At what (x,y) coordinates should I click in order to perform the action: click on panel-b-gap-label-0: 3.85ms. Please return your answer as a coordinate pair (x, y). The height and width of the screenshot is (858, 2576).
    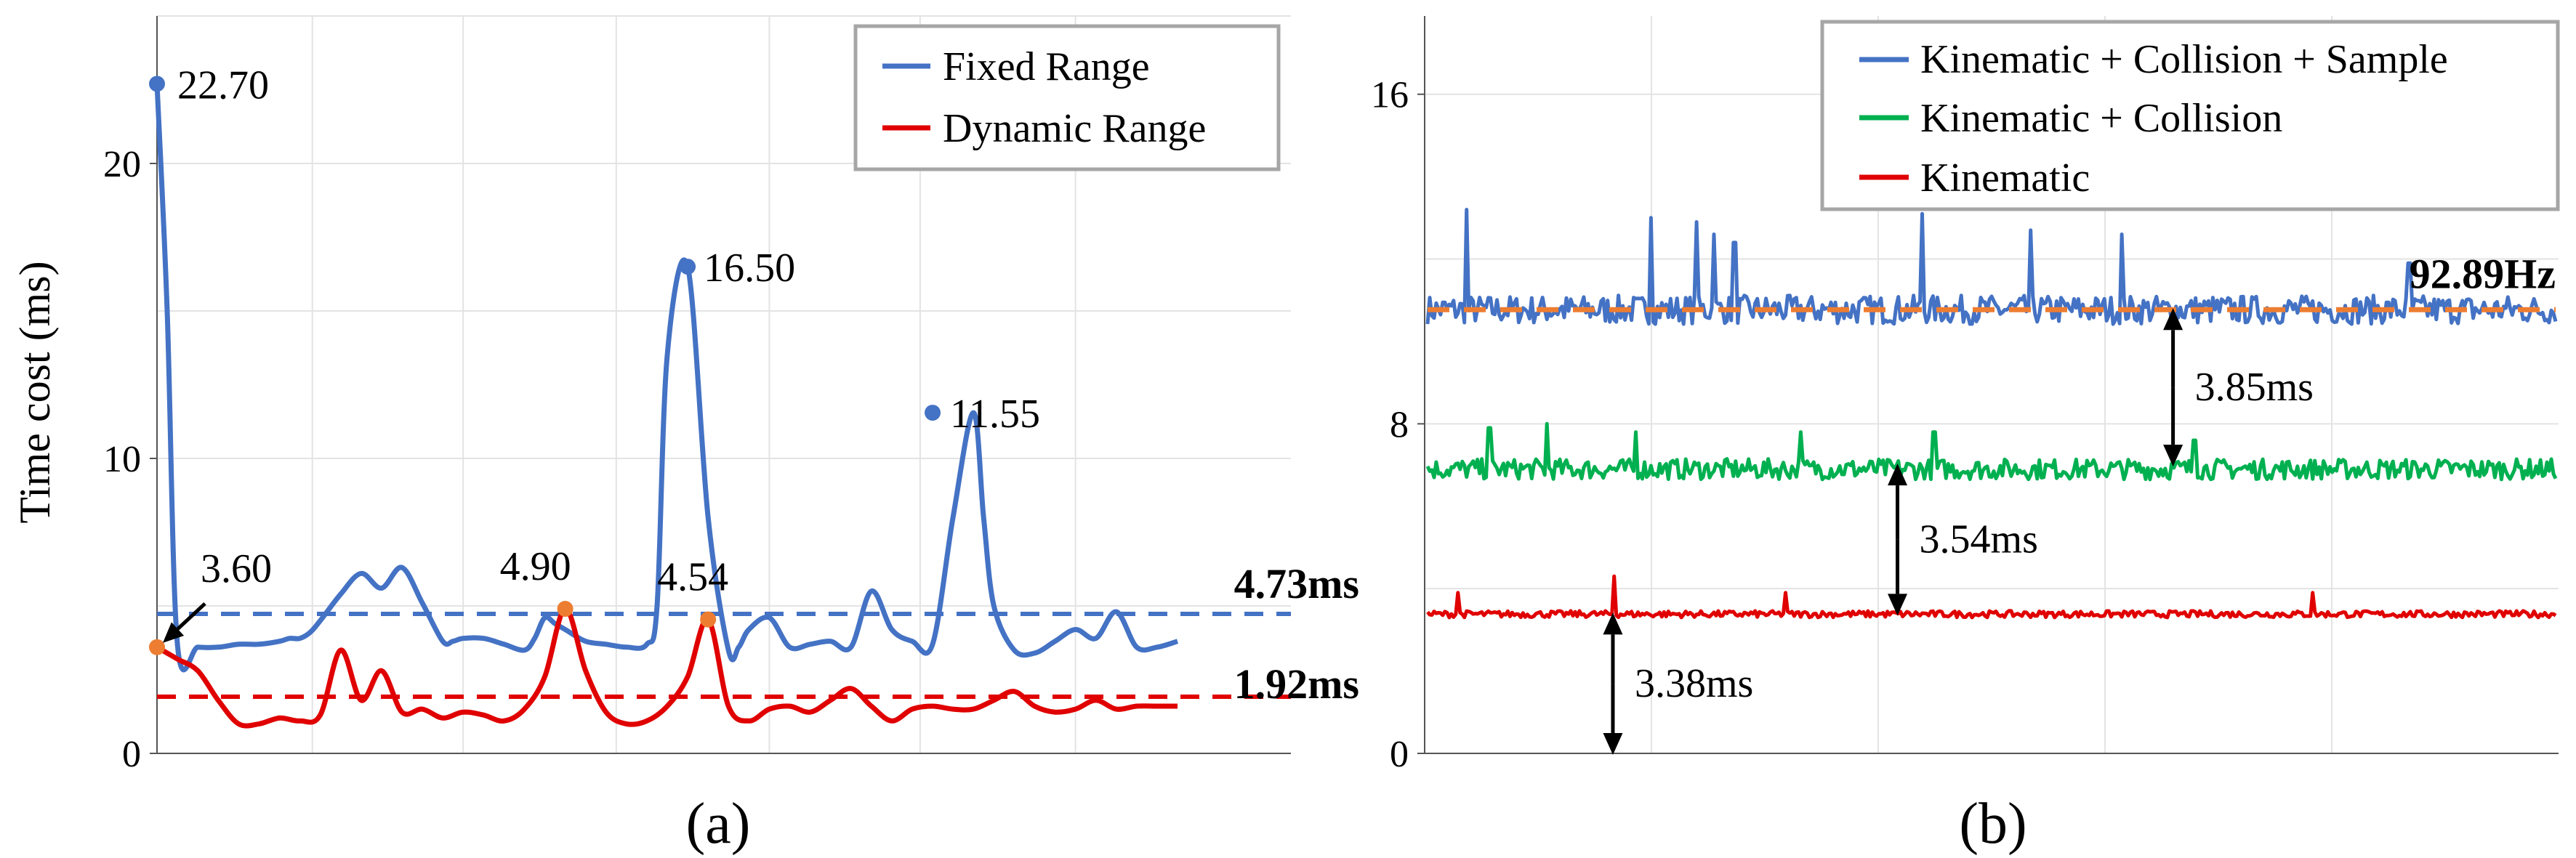
    Looking at the image, I should click on (2254, 387).